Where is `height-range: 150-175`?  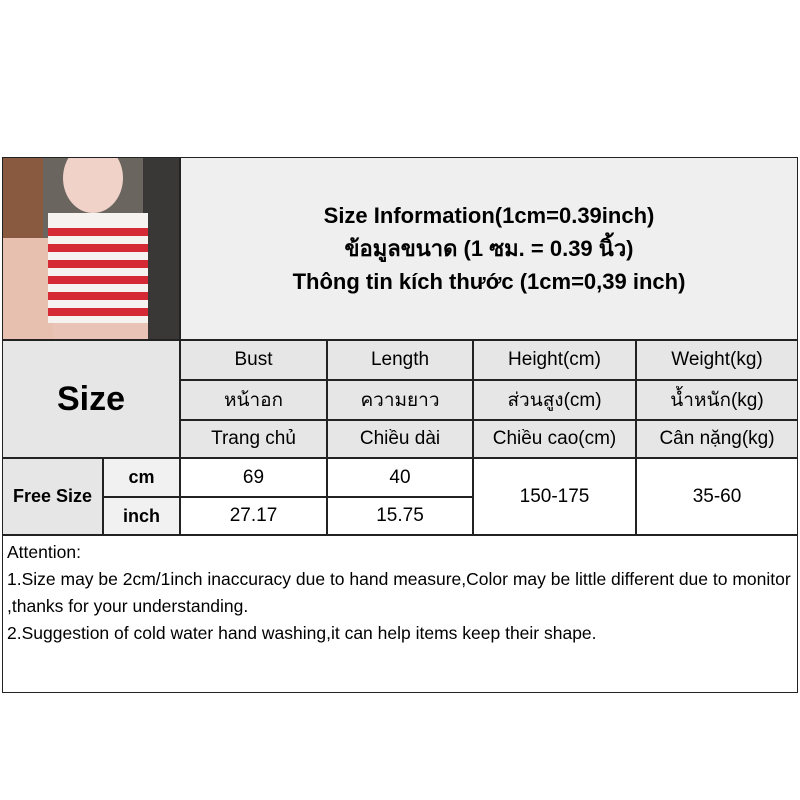
height-range: 150-175 is located at coordinates (554, 496).